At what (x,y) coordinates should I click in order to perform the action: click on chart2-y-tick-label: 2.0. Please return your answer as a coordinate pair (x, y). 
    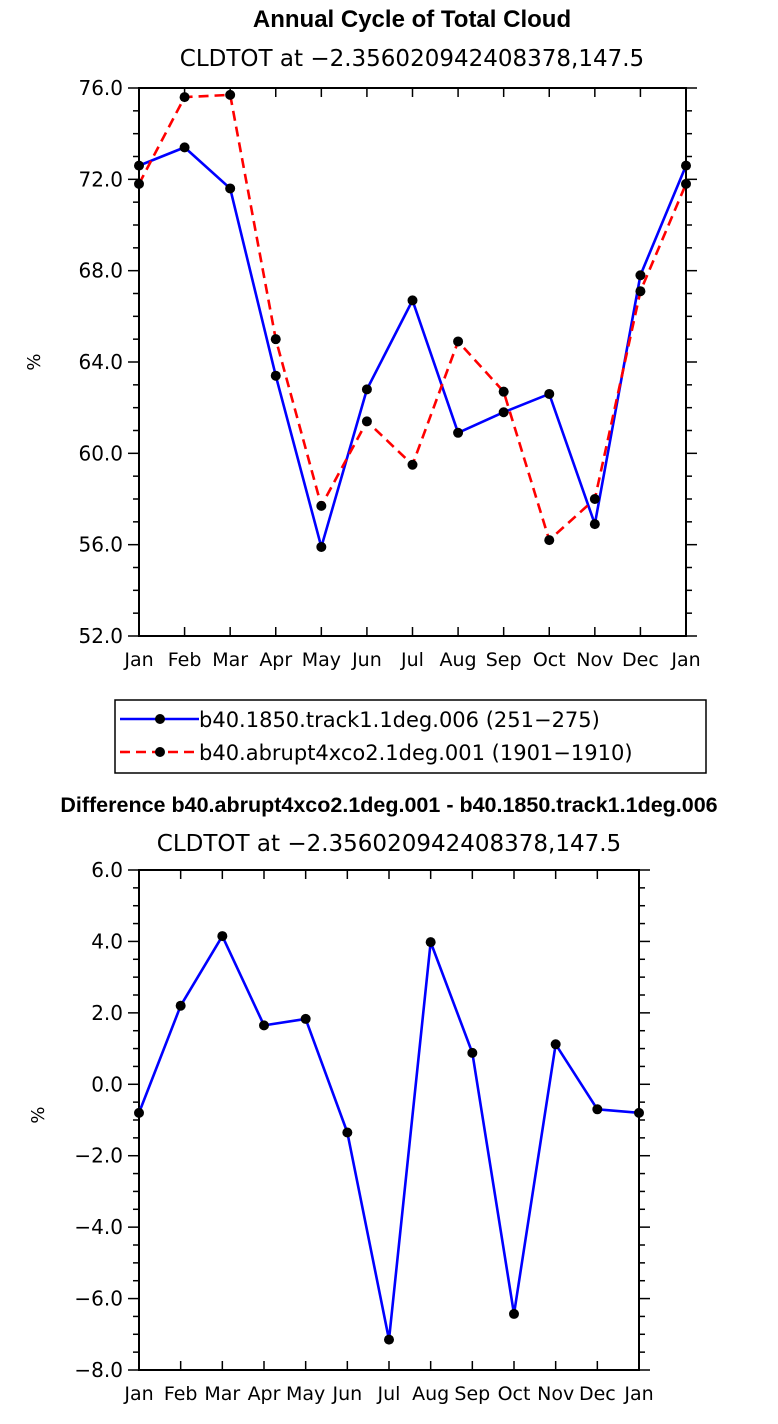
    Looking at the image, I should click on (107, 1013).